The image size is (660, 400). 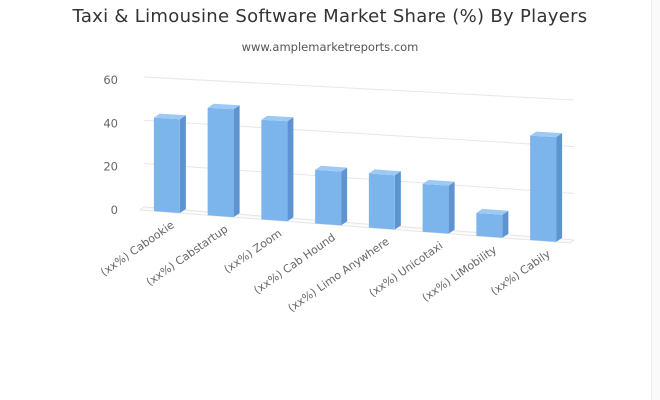 I want to click on y-axis-ticks: 0 20 40 60, so click(x=110, y=145).